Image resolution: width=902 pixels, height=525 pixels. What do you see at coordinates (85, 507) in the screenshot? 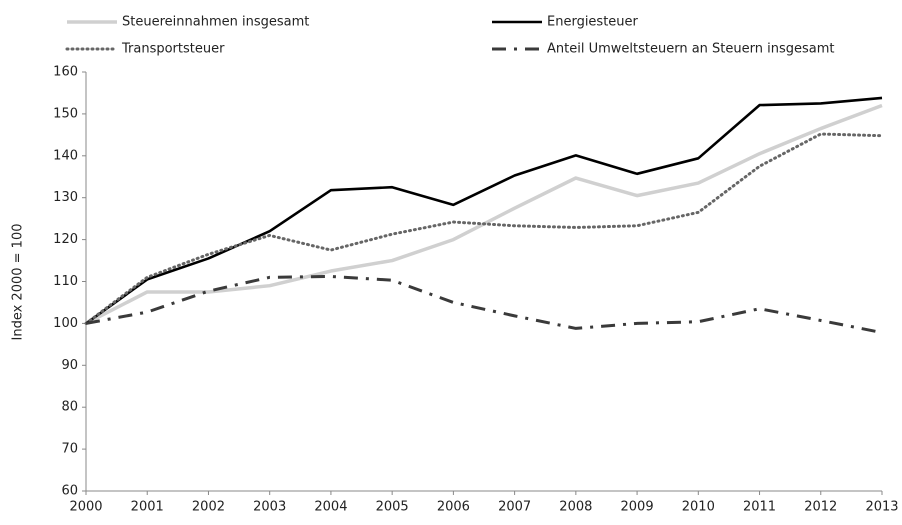
I see `x-tick-label: 2000` at bounding box center [85, 507].